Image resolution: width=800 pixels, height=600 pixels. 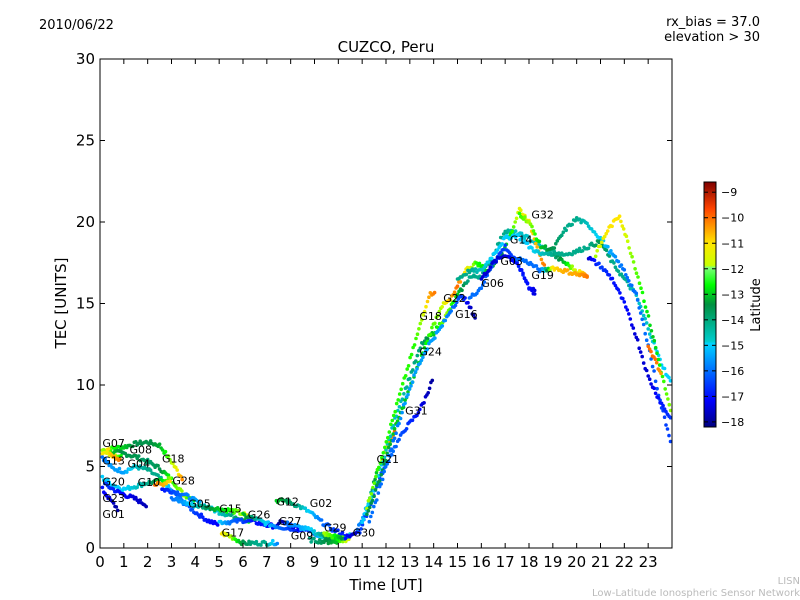 What do you see at coordinates (508, 275) in the screenshot?
I see `track-g03` at bounding box center [508, 275].